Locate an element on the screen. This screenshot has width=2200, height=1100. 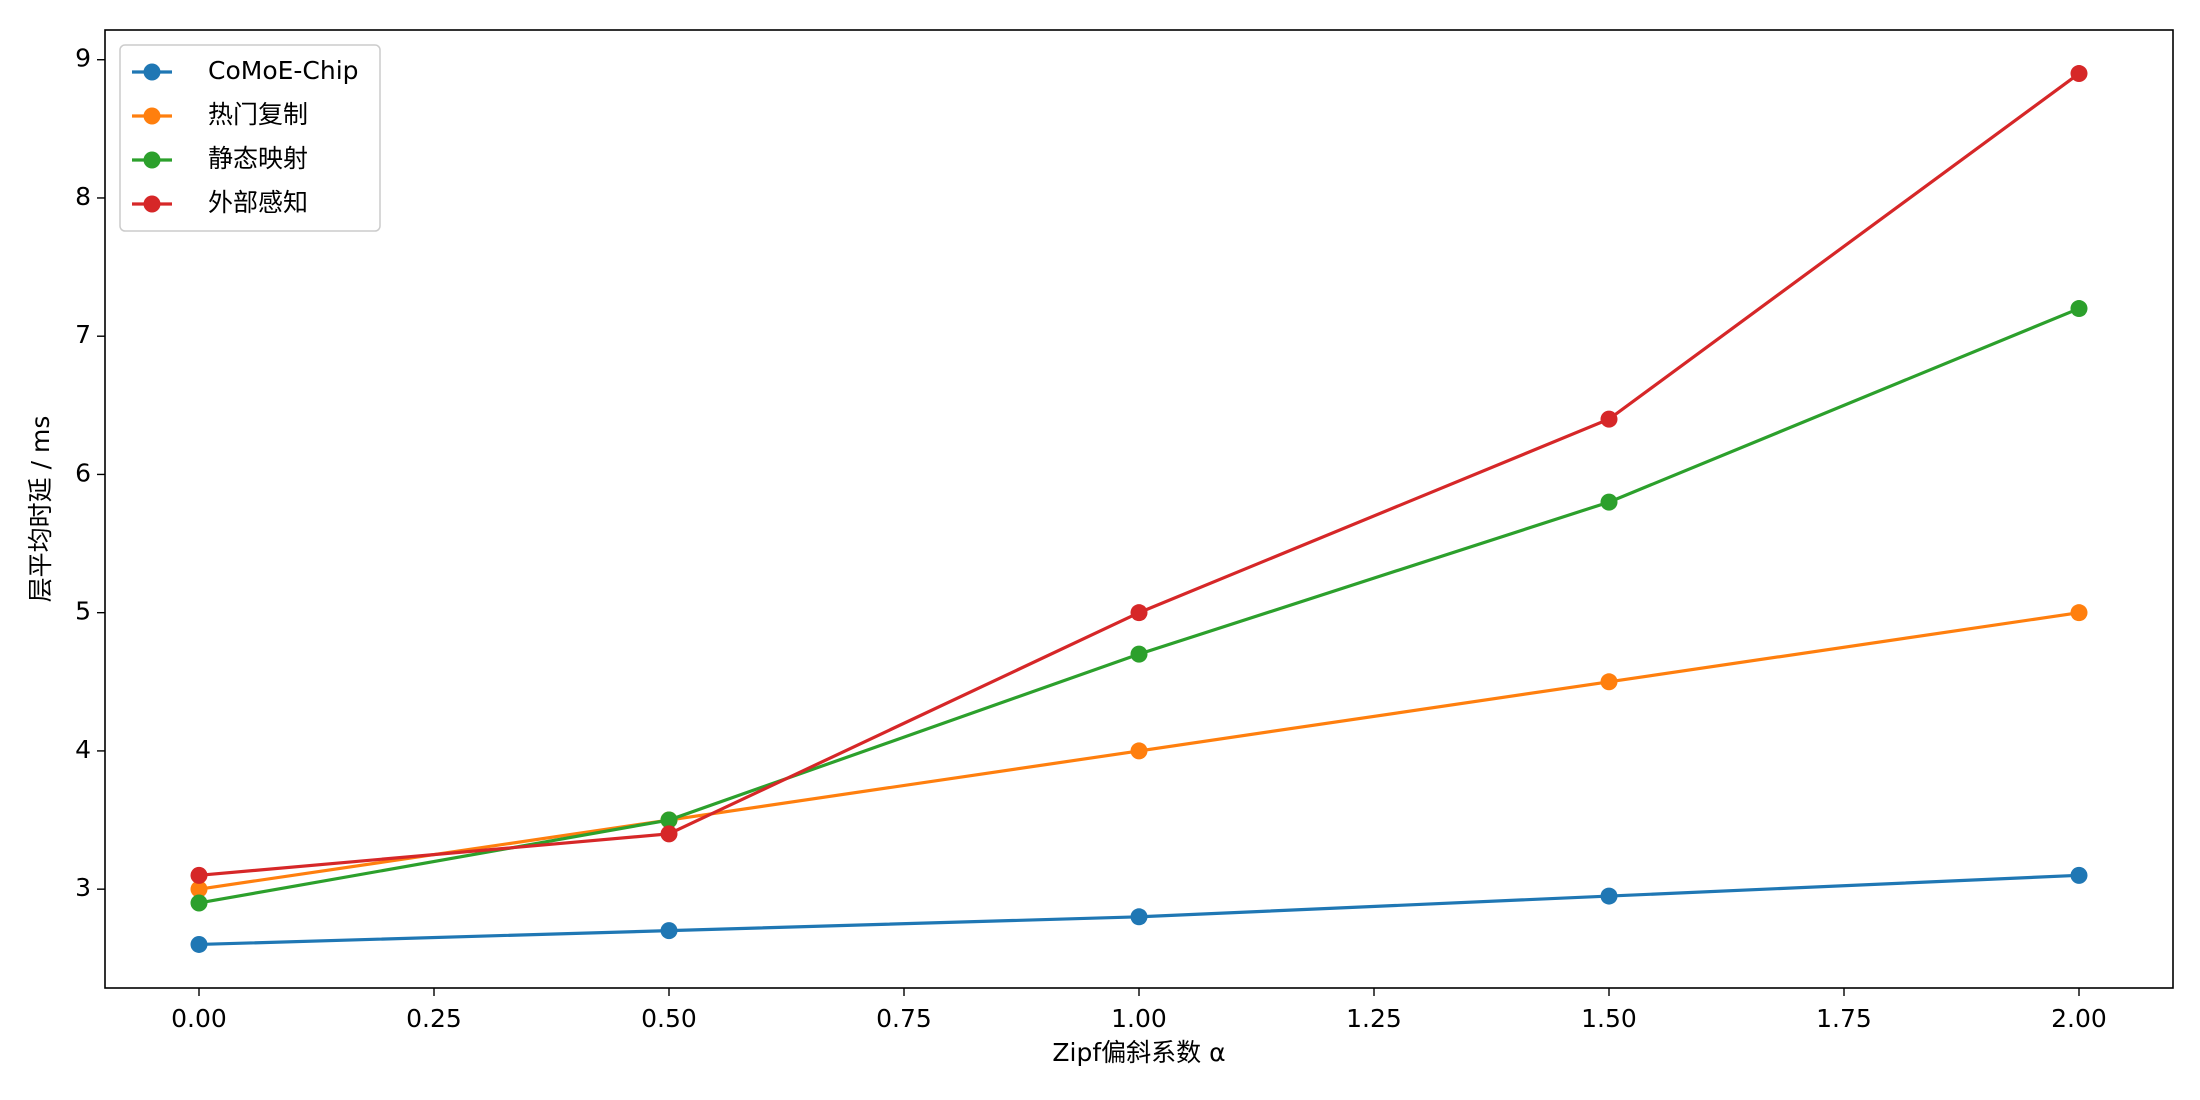
x-tick-label: 0.00 is located at coordinates (199, 1018).